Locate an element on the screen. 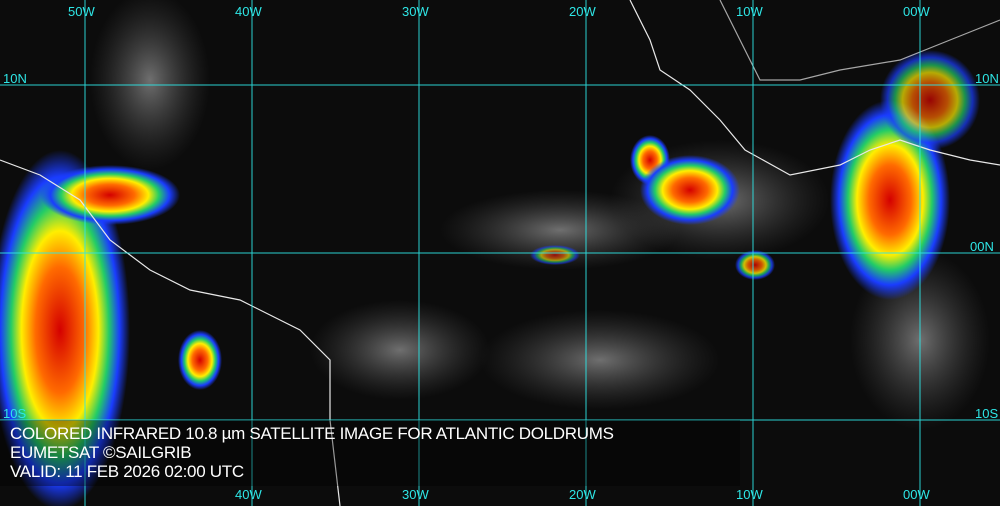  longitude-label-bottom: 10W is located at coordinates (749, 494).